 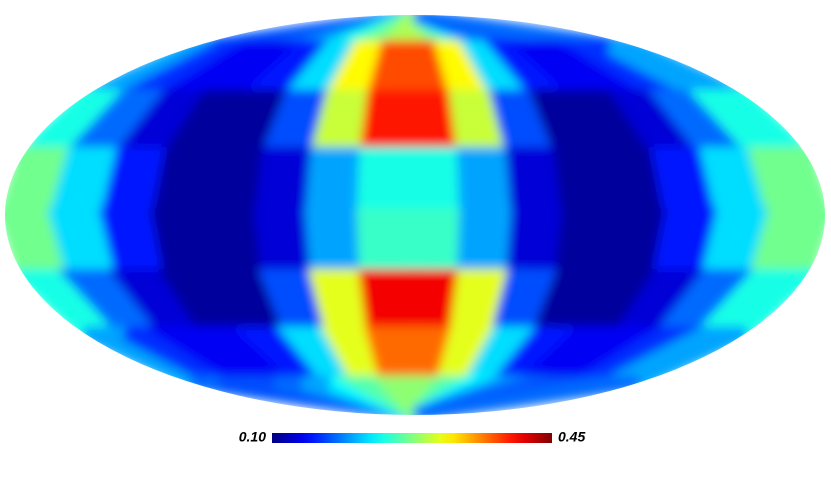 What do you see at coordinates (571, 437) in the screenshot?
I see `colorbar-max-label: 0.45` at bounding box center [571, 437].